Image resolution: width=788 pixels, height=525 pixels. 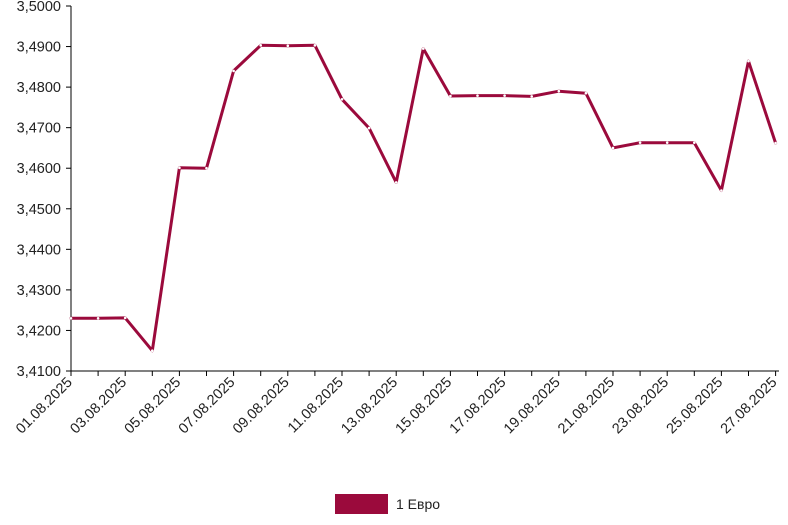 What do you see at coordinates (39, 331) in the screenshot?
I see `y-tick-label: 3,4200` at bounding box center [39, 331].